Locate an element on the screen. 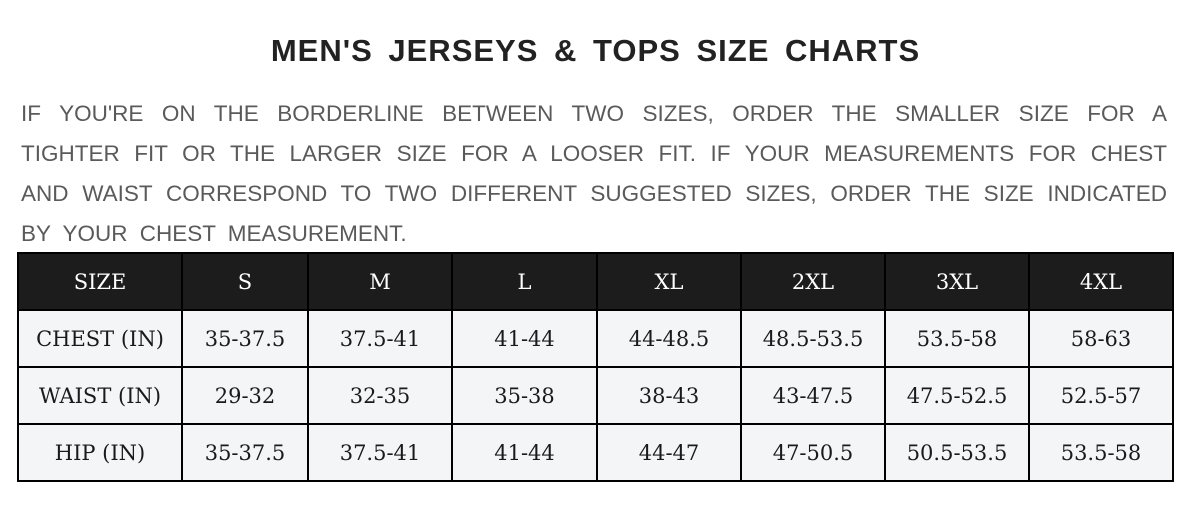 The image size is (1191, 510). table-cell: 48.5-53.5 is located at coordinates (813, 338).